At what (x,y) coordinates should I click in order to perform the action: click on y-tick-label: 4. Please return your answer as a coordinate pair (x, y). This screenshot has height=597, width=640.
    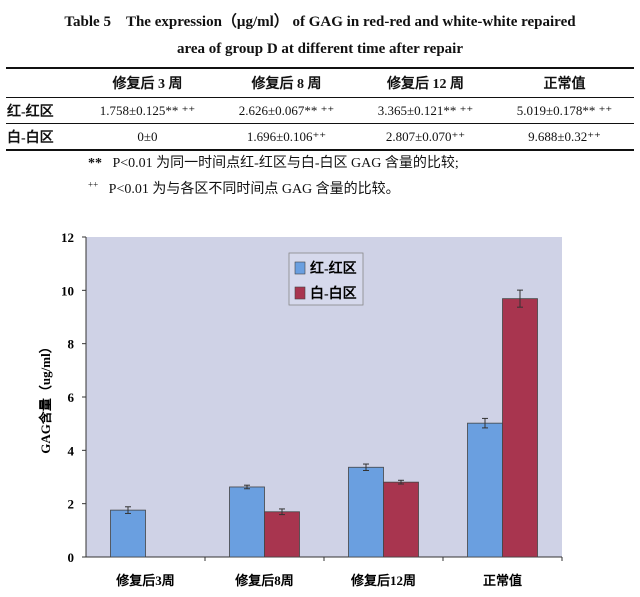
    Looking at the image, I should click on (71, 450).